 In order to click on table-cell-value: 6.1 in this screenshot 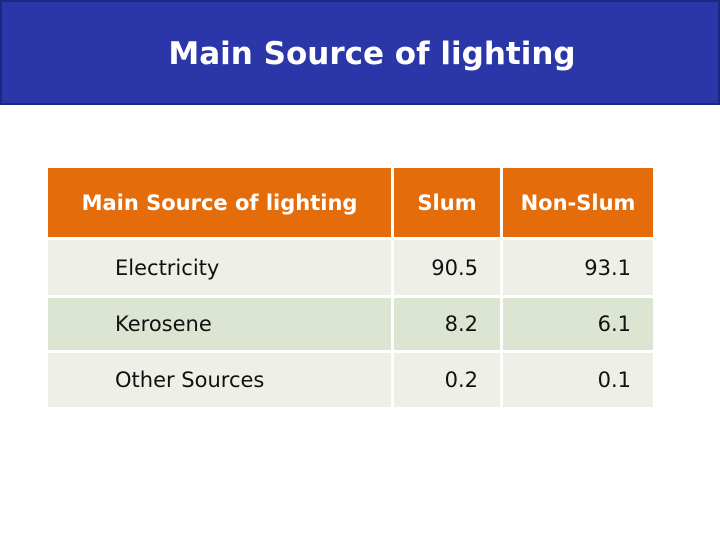, I will do `click(578, 324)`.